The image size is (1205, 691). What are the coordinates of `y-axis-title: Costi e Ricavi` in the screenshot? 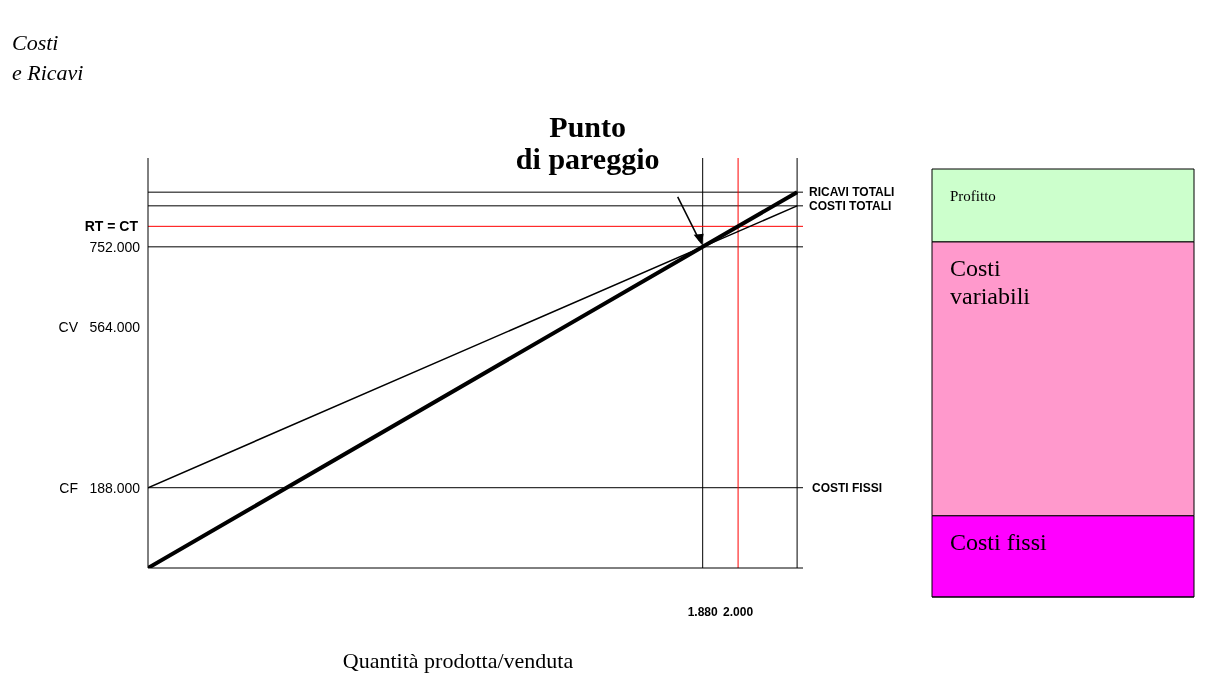 It's located at (48, 58).